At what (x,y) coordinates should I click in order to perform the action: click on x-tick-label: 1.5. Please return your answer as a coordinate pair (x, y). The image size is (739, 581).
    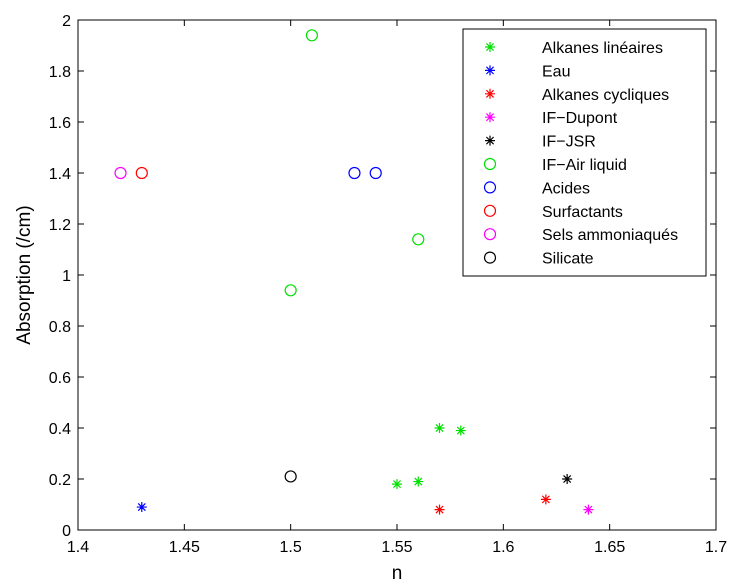
    Looking at the image, I should click on (291, 547).